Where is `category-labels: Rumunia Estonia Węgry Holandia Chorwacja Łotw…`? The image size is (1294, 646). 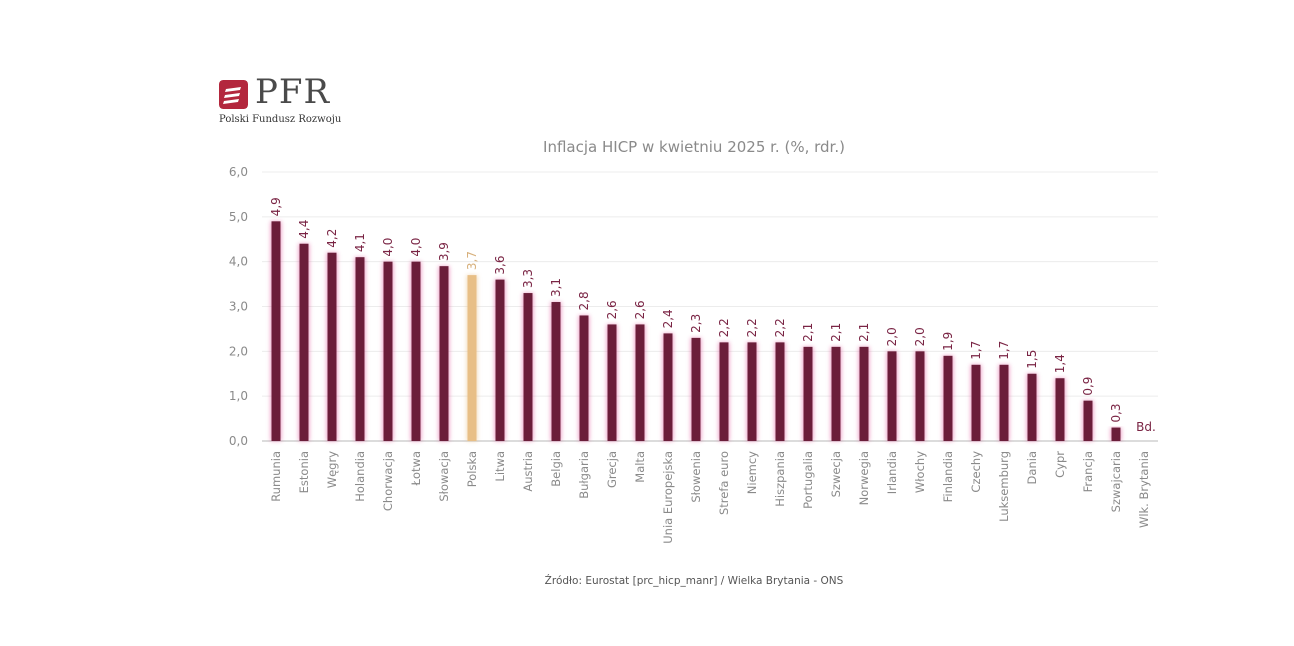 category-labels: Rumunia Estonia Węgry Holandia Chorwacja Łotw… is located at coordinates (710, 497).